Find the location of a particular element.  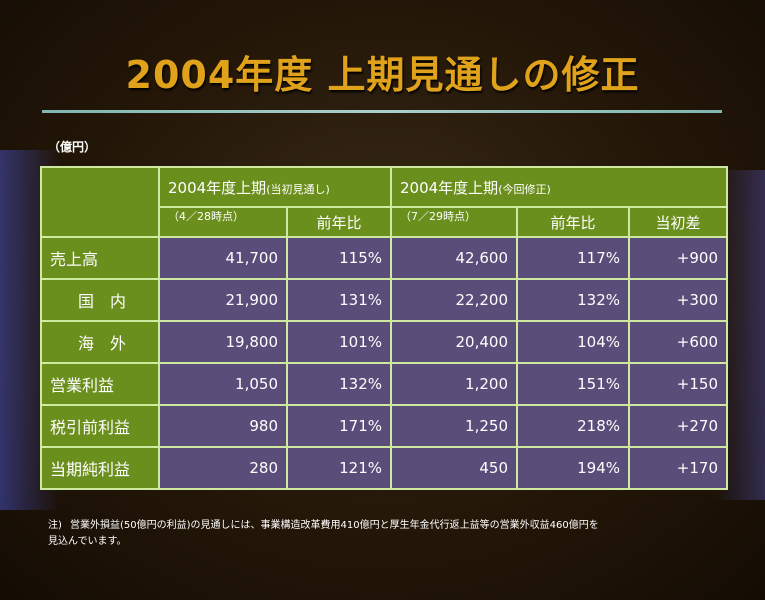

cell-revised: 1,200 is located at coordinates (454, 384).